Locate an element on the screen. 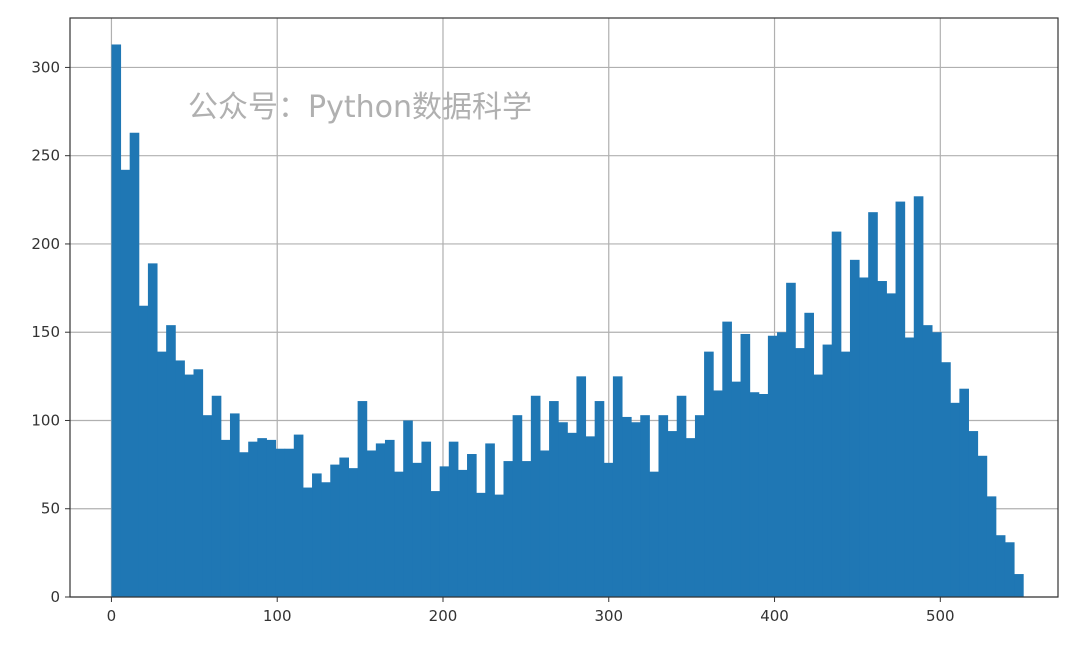 The width and height of the screenshot is (1080, 647). x-tick-label: 500 is located at coordinates (940, 616).